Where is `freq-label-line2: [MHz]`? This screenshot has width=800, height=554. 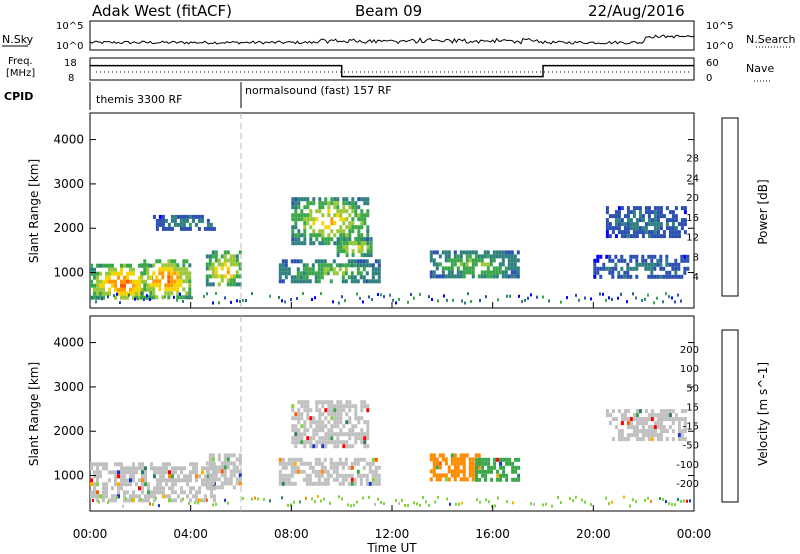
freq-label-line2: [MHz] is located at coordinates (20, 73).